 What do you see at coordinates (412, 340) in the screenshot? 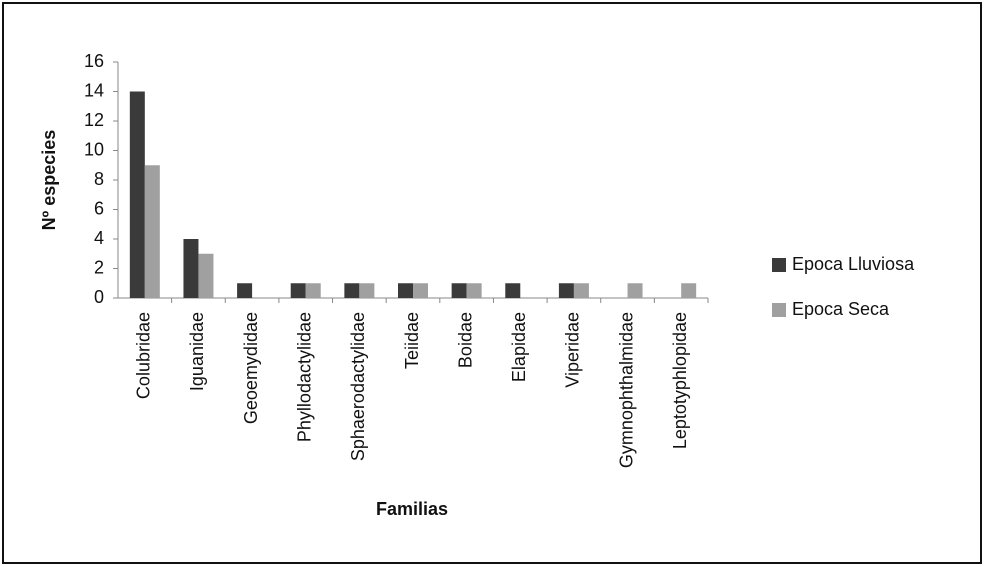
I see `x-tick-label: Teiidae` at bounding box center [412, 340].